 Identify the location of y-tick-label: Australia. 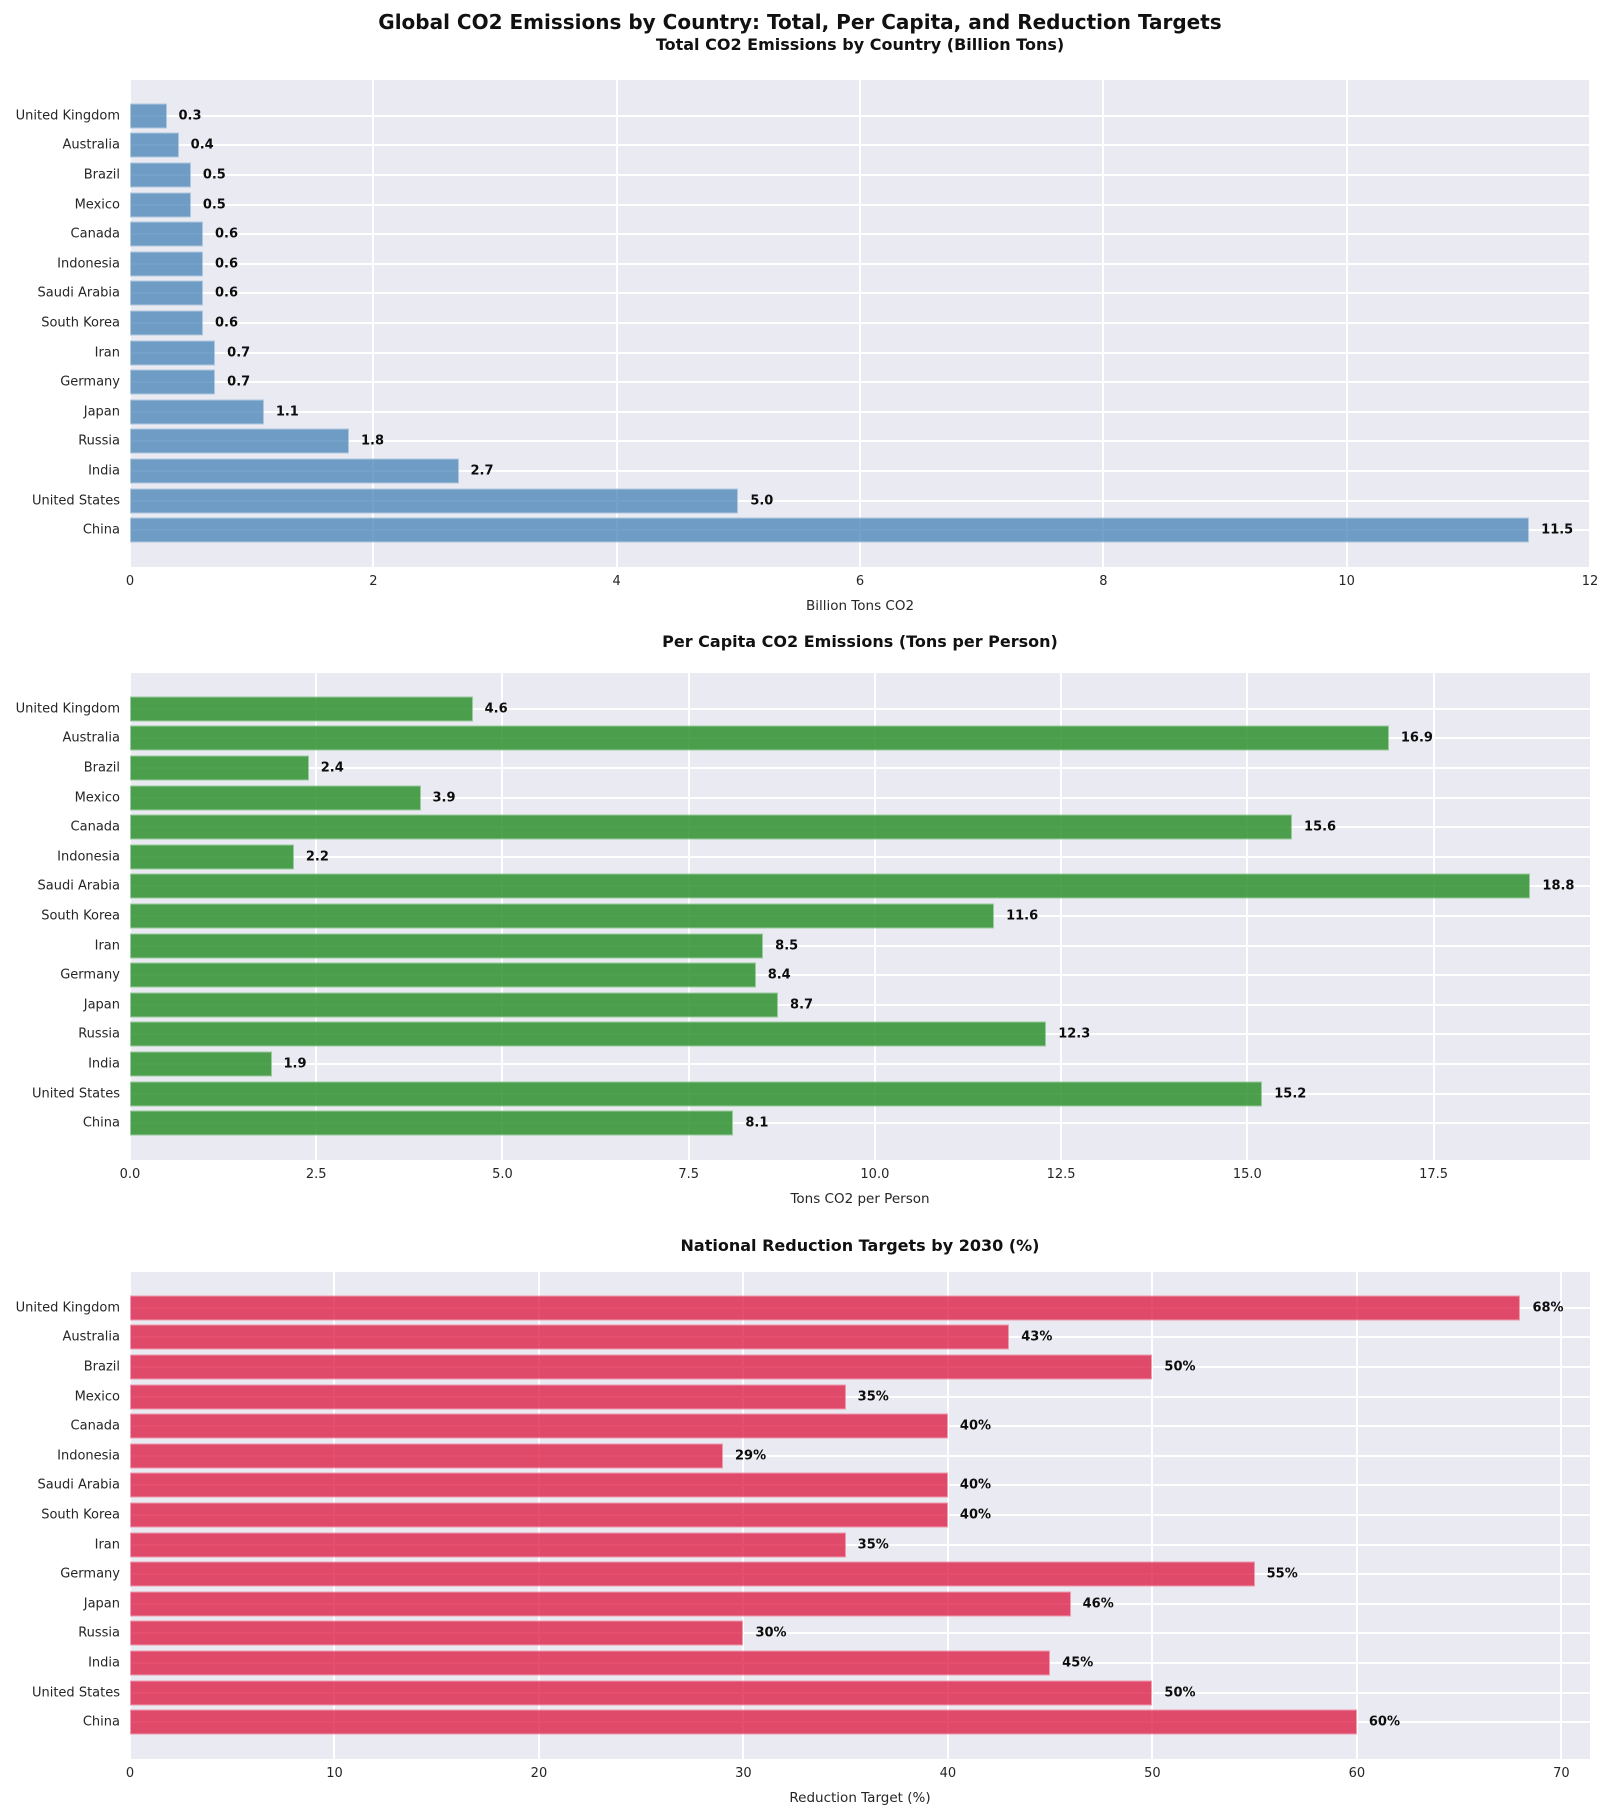
(91, 145).